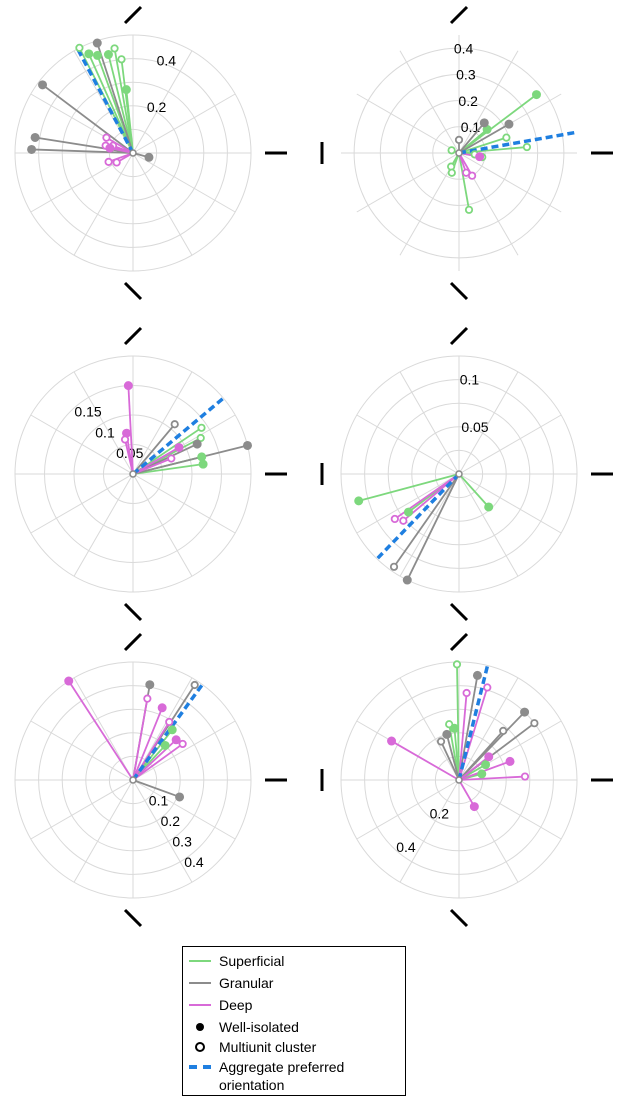 Image resolution: width=617 pixels, height=1100 pixels. Describe the element at coordinates (406, 847) in the screenshot. I see `radial-tick-label: 0.4` at that location.